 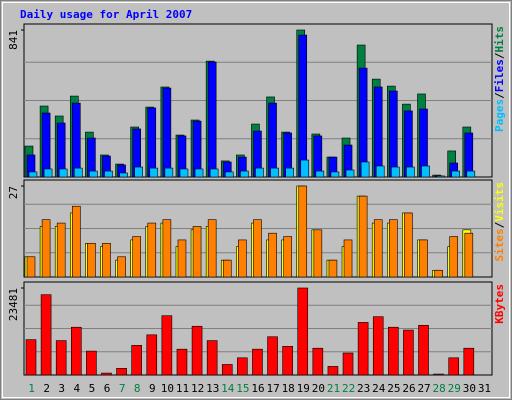 What do you see at coordinates (61, 388) in the screenshot?
I see `x-tick-label: 3` at bounding box center [61, 388].